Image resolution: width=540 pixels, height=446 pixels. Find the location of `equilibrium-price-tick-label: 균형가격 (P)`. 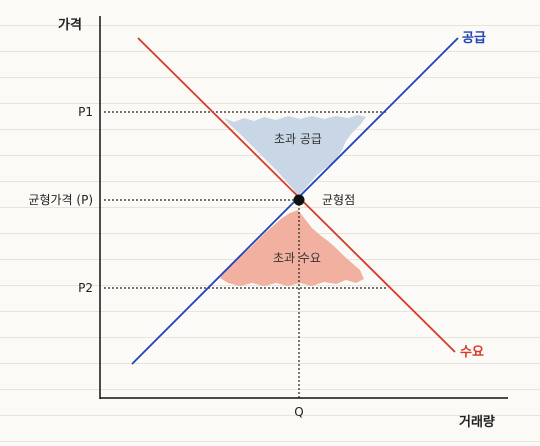

equilibrium-price-tick-label: 균형가격 (P) is located at coordinates (60, 200).